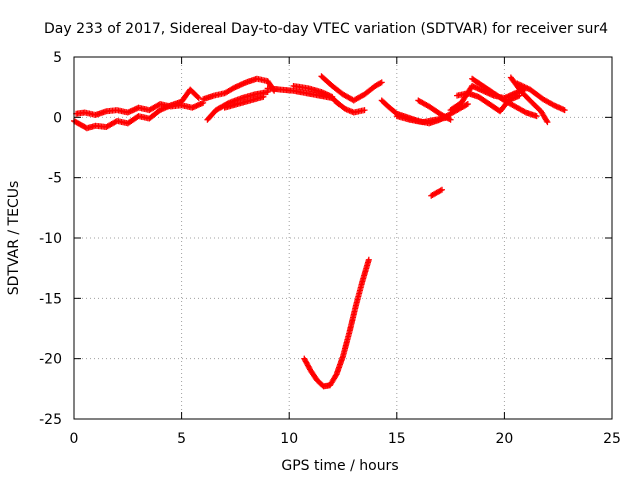 Image resolution: width=640 pixels, height=480 pixels. What do you see at coordinates (612, 439) in the screenshot?
I see `x-tick-label: 25` at bounding box center [612, 439].